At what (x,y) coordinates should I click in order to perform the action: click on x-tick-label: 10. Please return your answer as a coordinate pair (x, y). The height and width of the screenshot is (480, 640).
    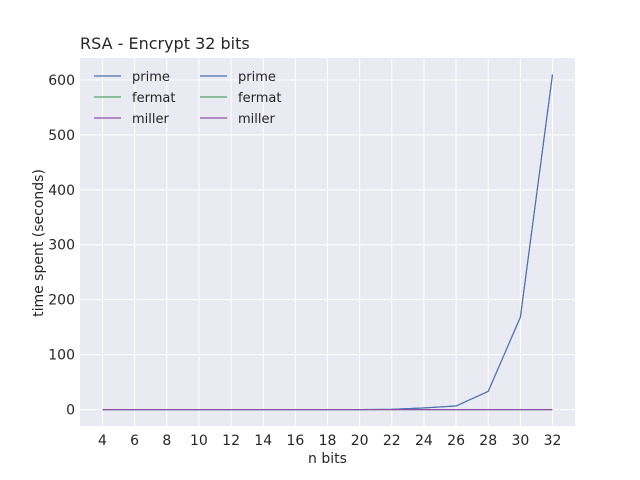
    Looking at the image, I should click on (199, 441).